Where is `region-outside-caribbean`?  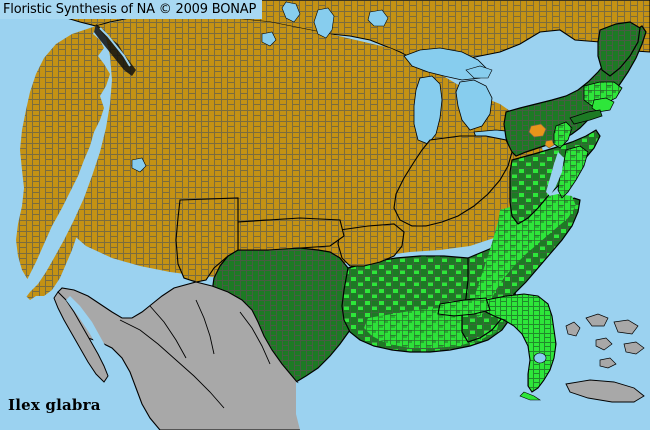
region-outside-caribbean is located at coordinates (605, 358).